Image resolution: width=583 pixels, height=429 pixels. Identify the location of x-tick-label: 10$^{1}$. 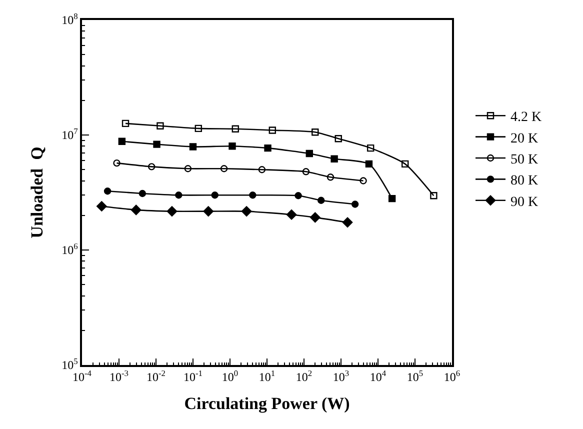
(267, 376).